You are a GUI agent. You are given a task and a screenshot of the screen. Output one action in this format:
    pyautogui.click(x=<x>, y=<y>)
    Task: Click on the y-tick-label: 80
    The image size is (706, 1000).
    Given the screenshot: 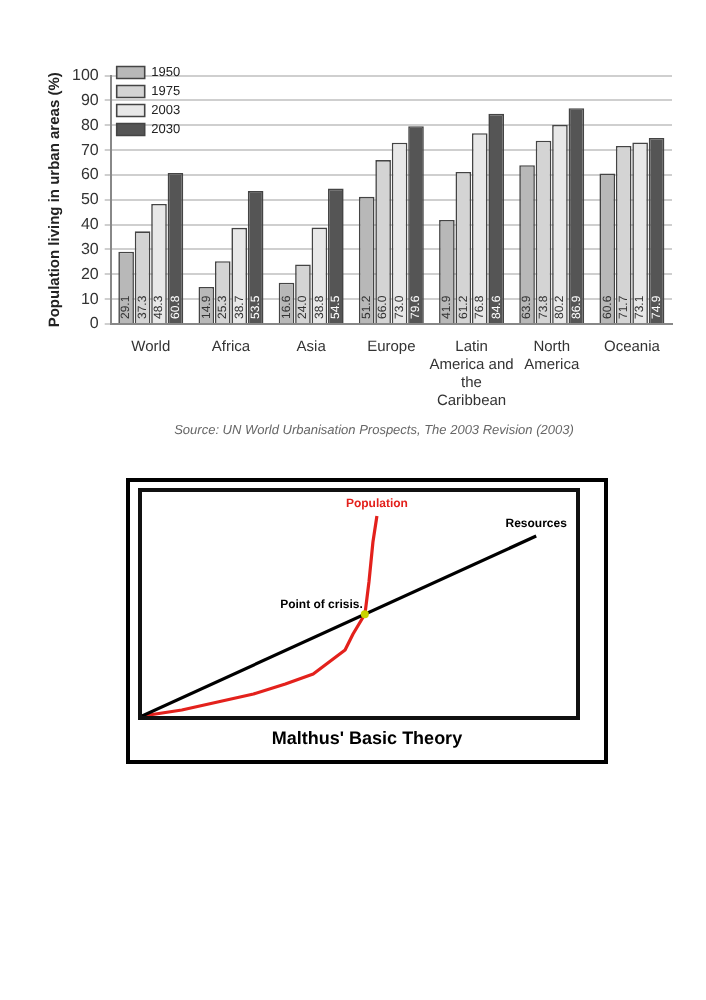 What is the action you would take?
    pyautogui.click(x=90, y=124)
    